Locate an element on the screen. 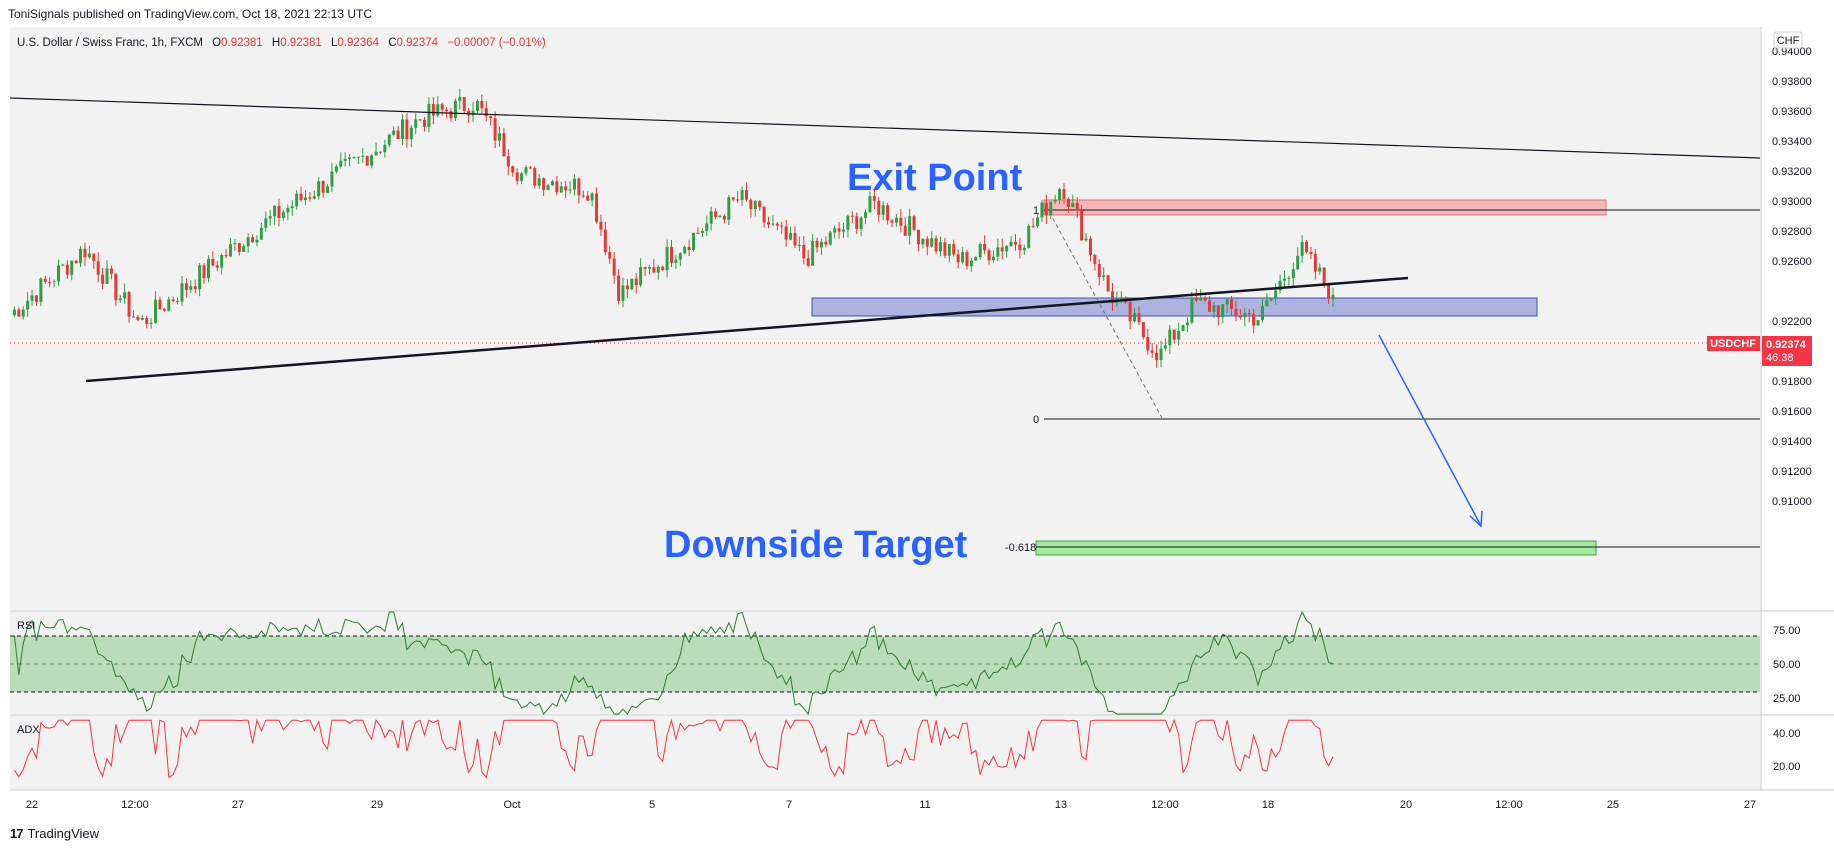  resistance-zone is located at coordinates (1325, 207).